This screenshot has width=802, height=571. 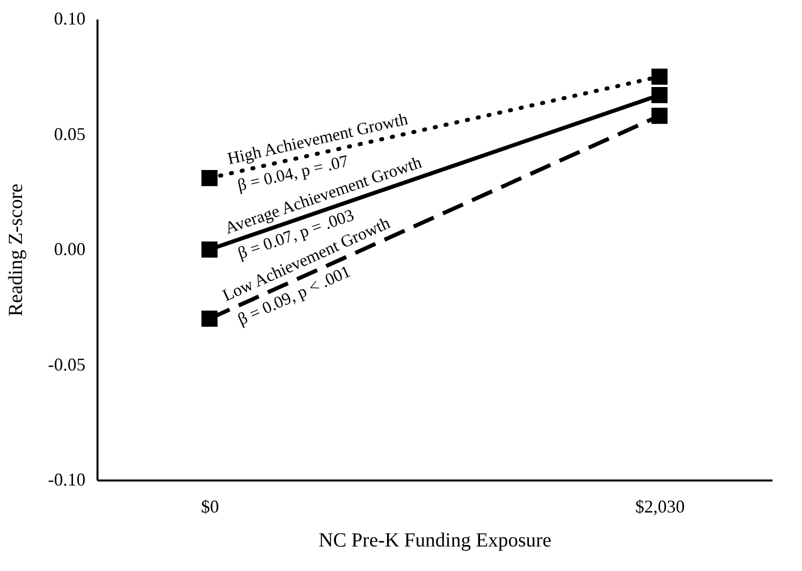 I want to click on x-axis-title: NC Pre-K Funding Exposure, so click(x=435, y=541).